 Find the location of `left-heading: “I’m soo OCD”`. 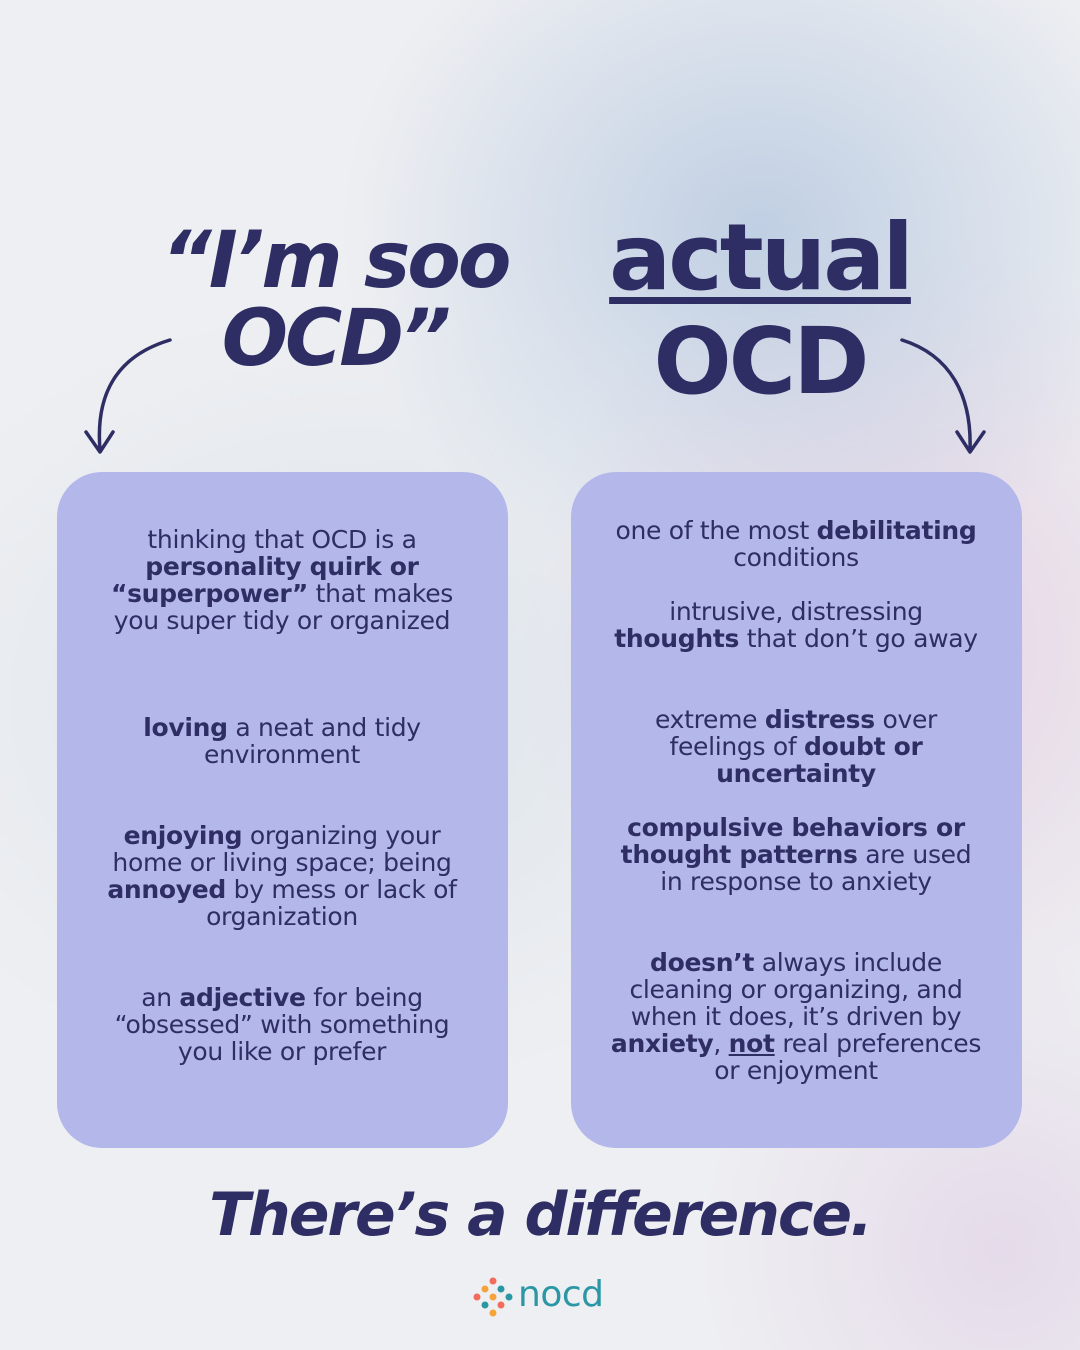

left-heading: “I’m soo OCD” is located at coordinates (335, 300).